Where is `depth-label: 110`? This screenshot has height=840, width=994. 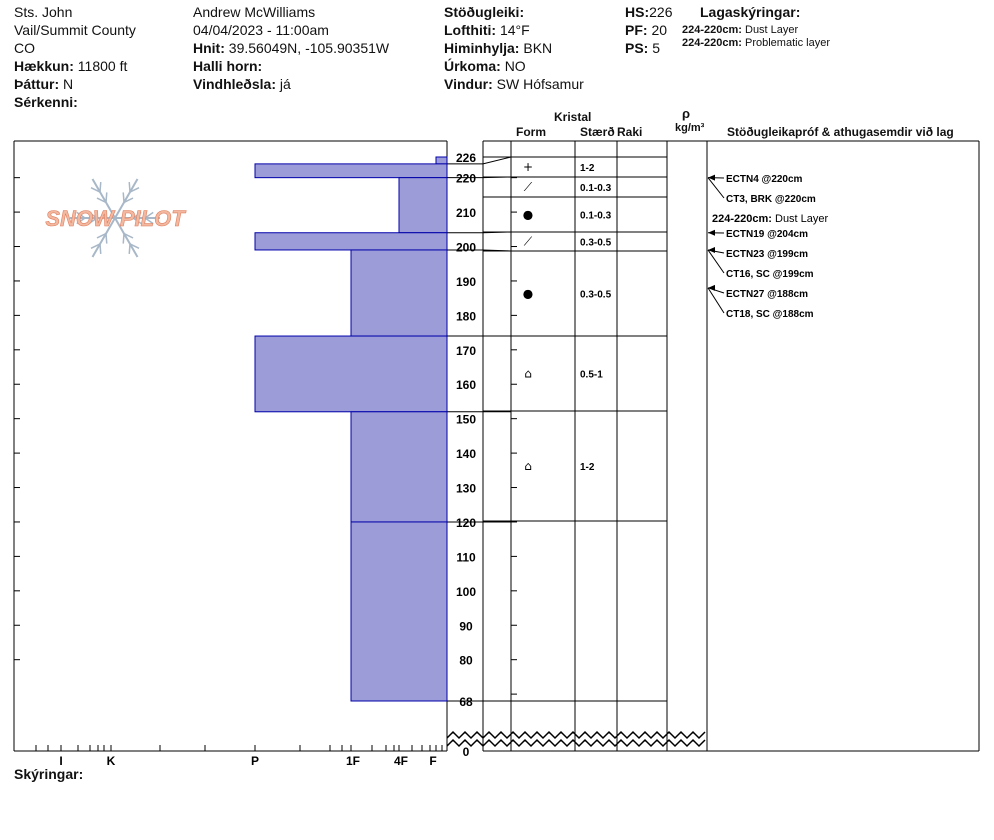 depth-label: 110 is located at coordinates (466, 557).